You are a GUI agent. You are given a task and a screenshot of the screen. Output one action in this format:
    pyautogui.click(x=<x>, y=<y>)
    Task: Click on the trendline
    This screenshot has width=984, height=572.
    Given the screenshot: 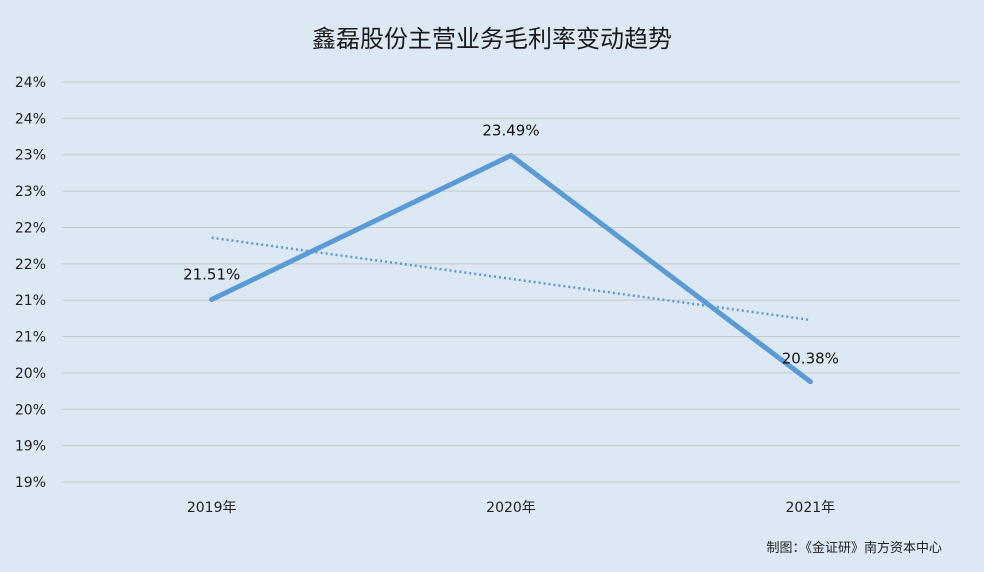 What is the action you would take?
    pyautogui.click(x=511, y=279)
    